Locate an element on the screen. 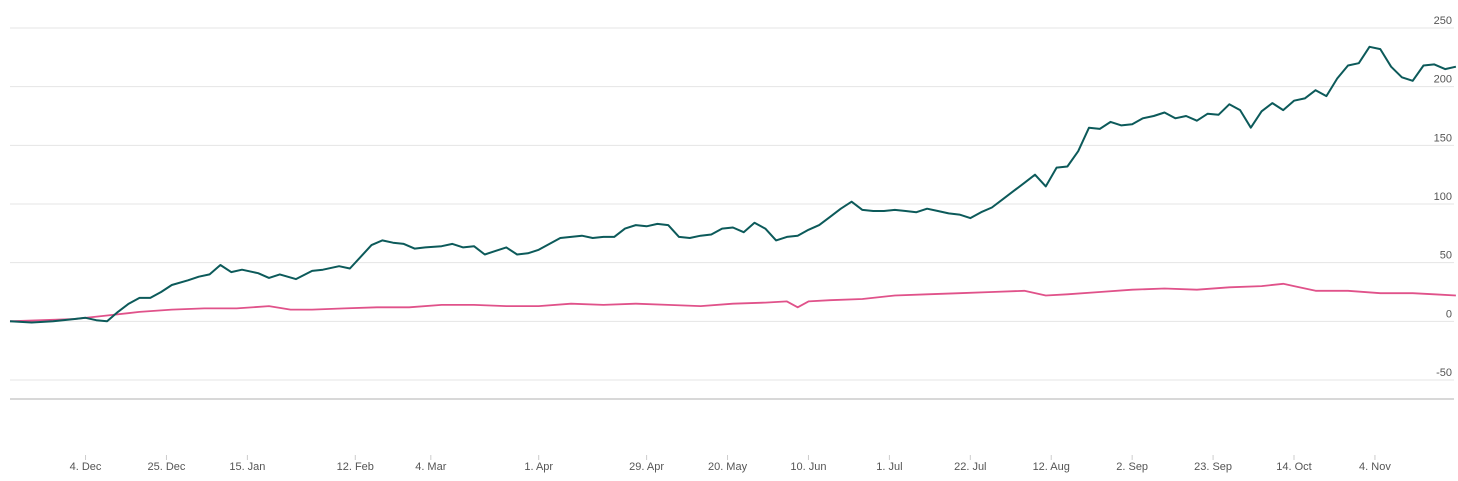 This screenshot has width=1458, height=481. x-tick-label: 12. Aug is located at coordinates (1051, 467).